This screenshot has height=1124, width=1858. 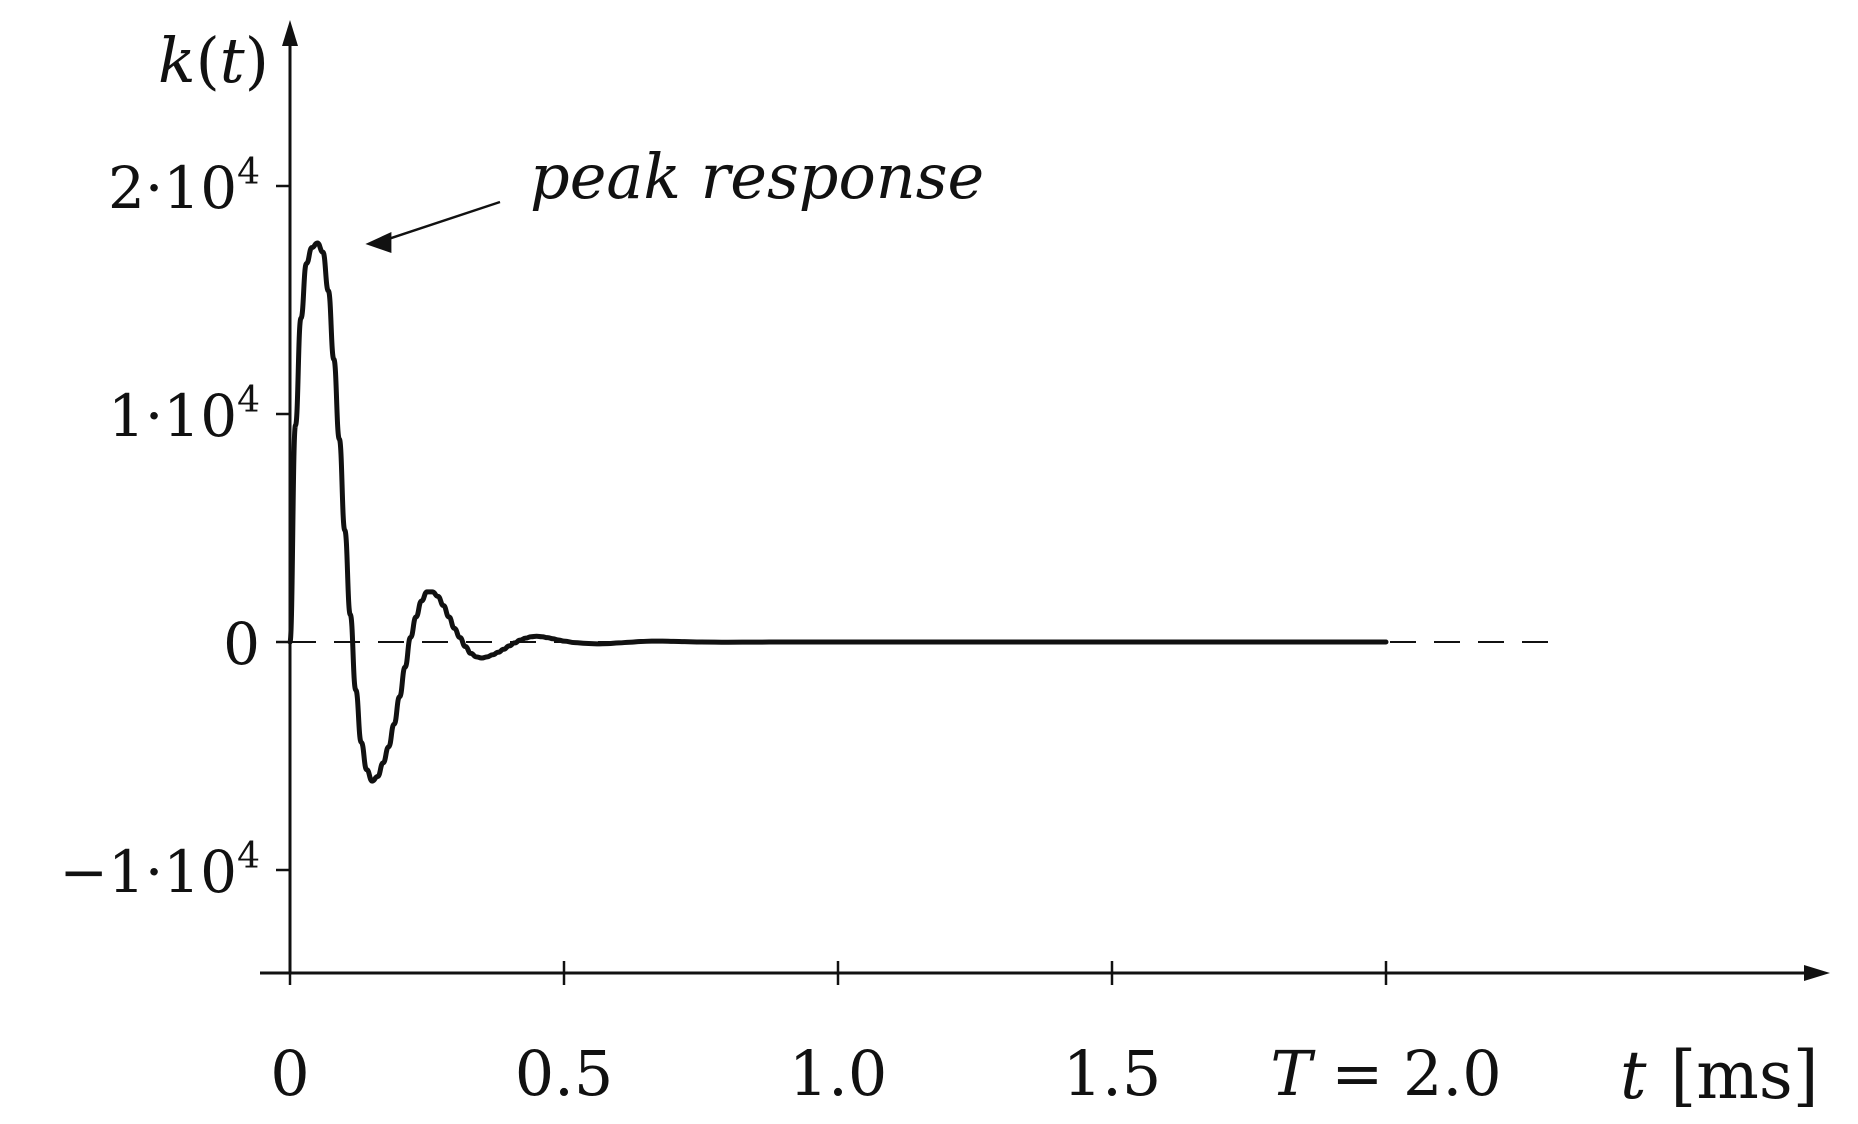 What do you see at coordinates (1112, 1073) in the screenshot?
I see `x-tick-label: 1.5` at bounding box center [1112, 1073].